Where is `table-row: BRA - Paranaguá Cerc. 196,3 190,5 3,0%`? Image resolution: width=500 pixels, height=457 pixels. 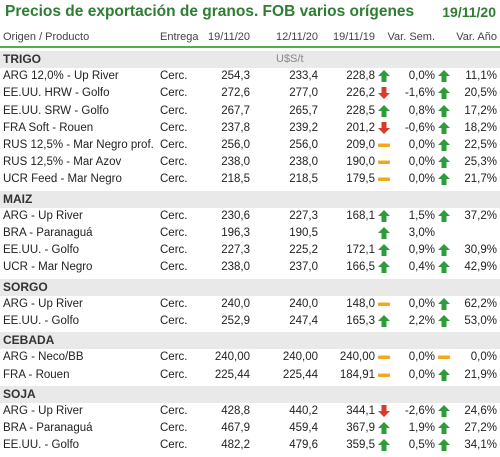
table-row: BRA - Paranaguá Cerc. 196,3 190,5 3,0% is located at coordinates (250, 234).